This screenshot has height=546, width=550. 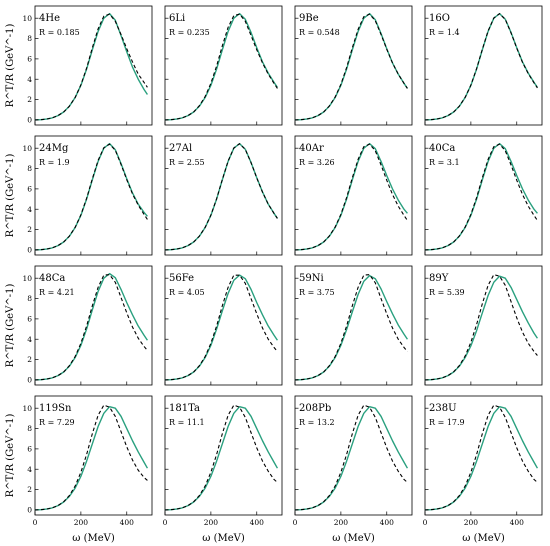 I want to click on panel-9be: 9Be R = 0.548, so click(x=353, y=65).